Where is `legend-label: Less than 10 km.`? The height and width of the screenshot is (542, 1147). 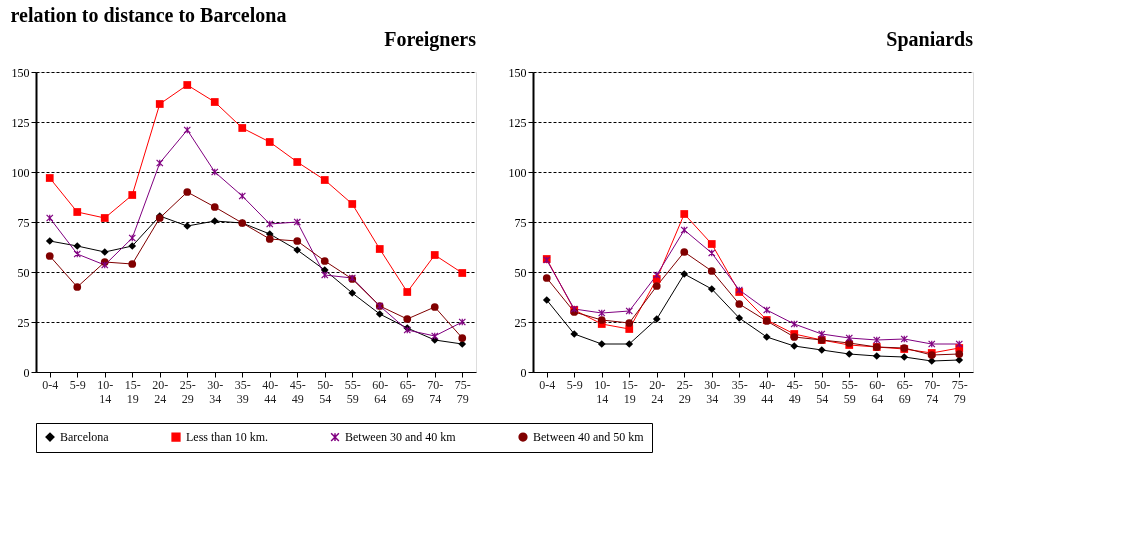
legend-label: Less than 10 km. is located at coordinates (227, 437).